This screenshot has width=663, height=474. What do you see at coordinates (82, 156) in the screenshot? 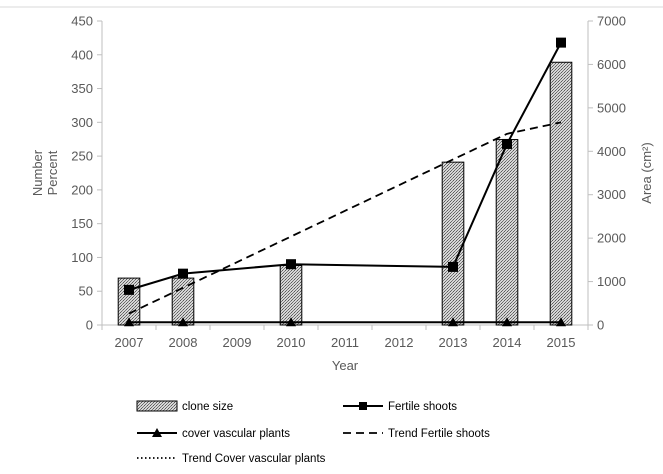
I see `left-tick-label: 250` at bounding box center [82, 156].